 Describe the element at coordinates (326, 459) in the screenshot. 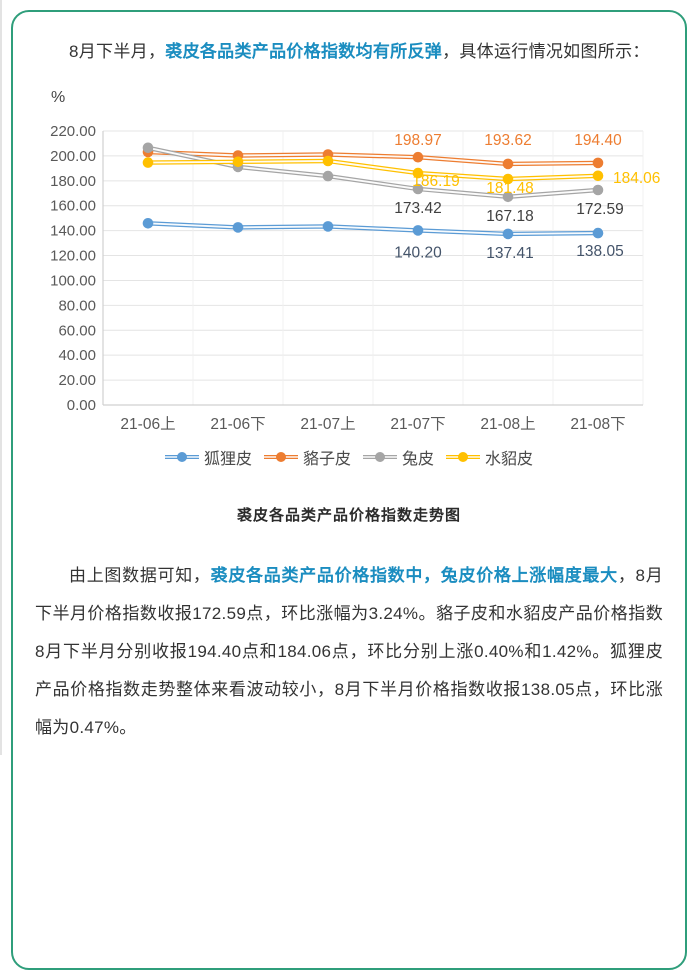

I see `legend-label: 貉子皮` at that location.